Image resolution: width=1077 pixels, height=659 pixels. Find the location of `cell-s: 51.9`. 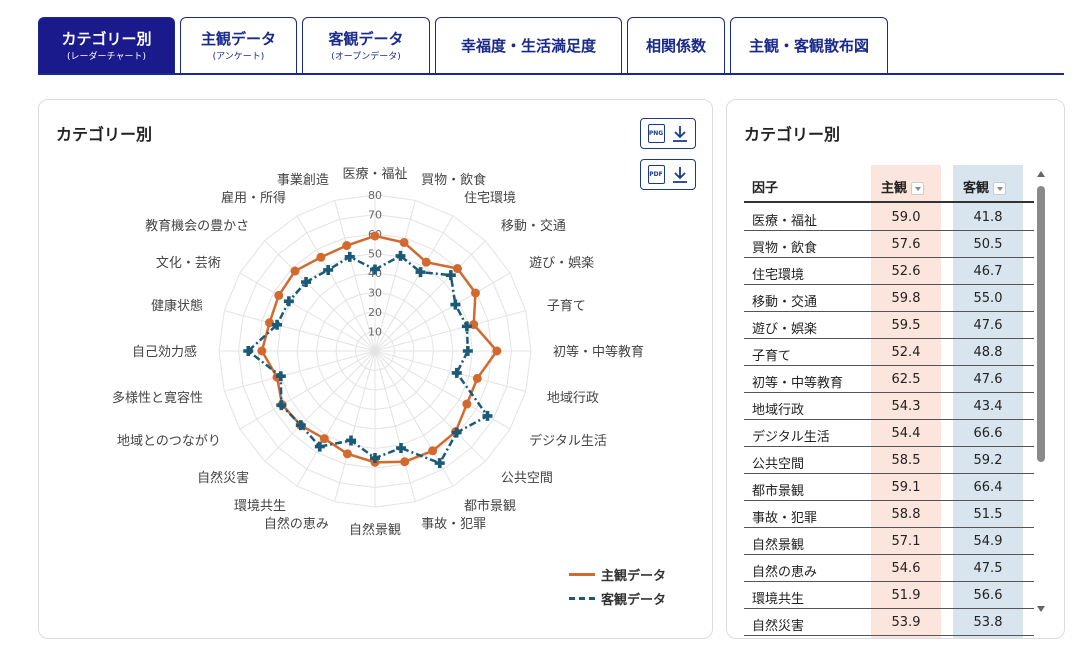

cell-s: 51.9 is located at coordinates (906, 595).